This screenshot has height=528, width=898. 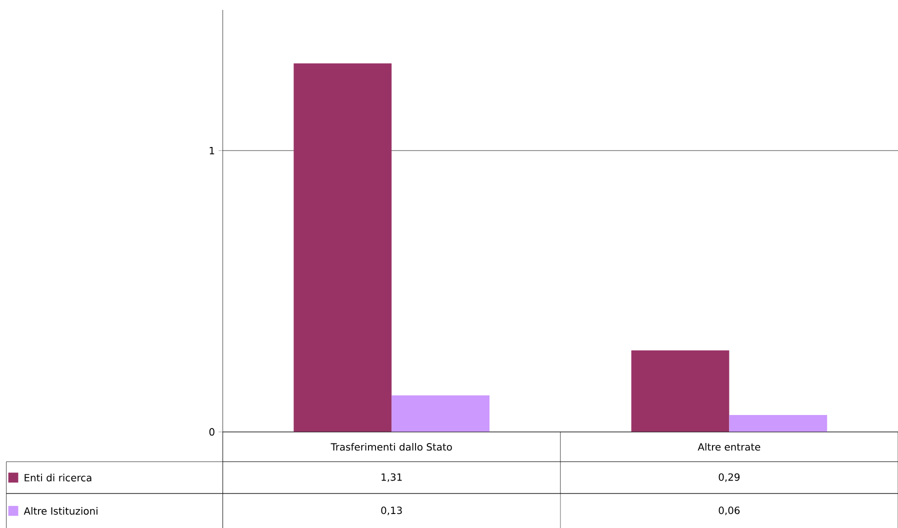 What do you see at coordinates (211, 432) in the screenshot?
I see `y-tick-label: 0` at bounding box center [211, 432].